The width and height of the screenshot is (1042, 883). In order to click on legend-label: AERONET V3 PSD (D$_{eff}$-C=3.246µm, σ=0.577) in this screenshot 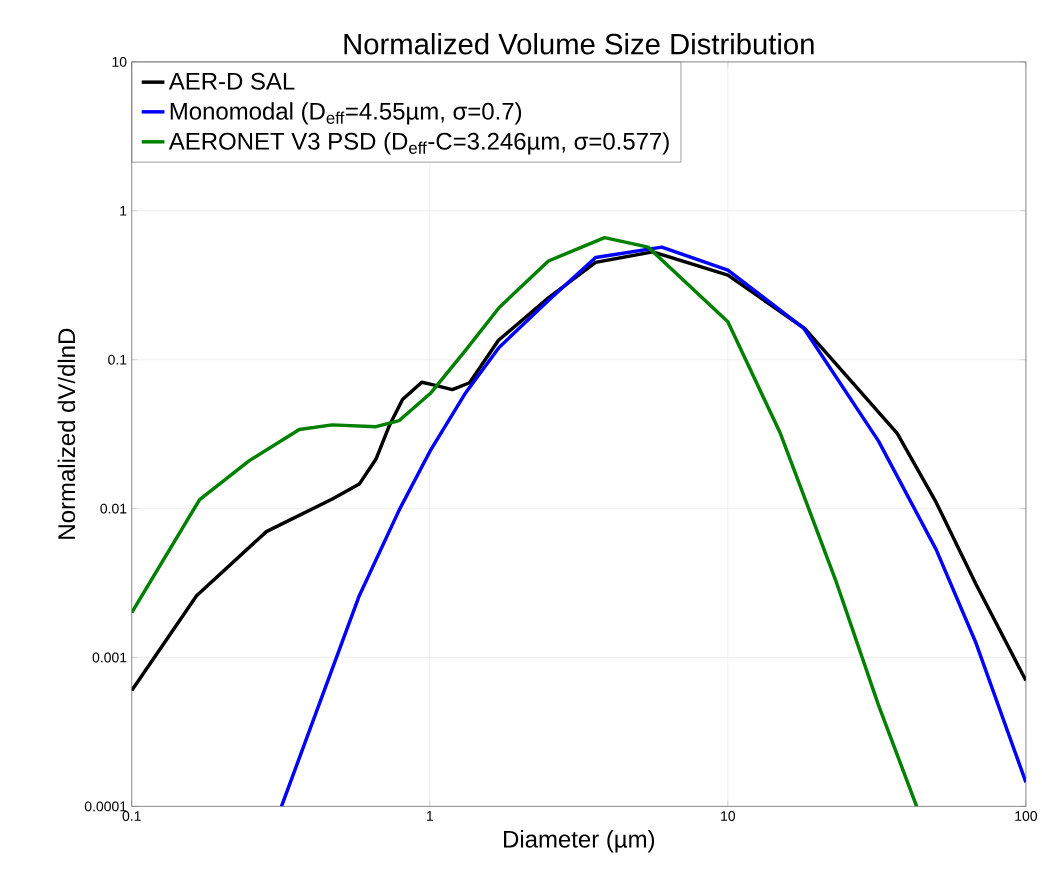, I will do `click(418, 143)`.